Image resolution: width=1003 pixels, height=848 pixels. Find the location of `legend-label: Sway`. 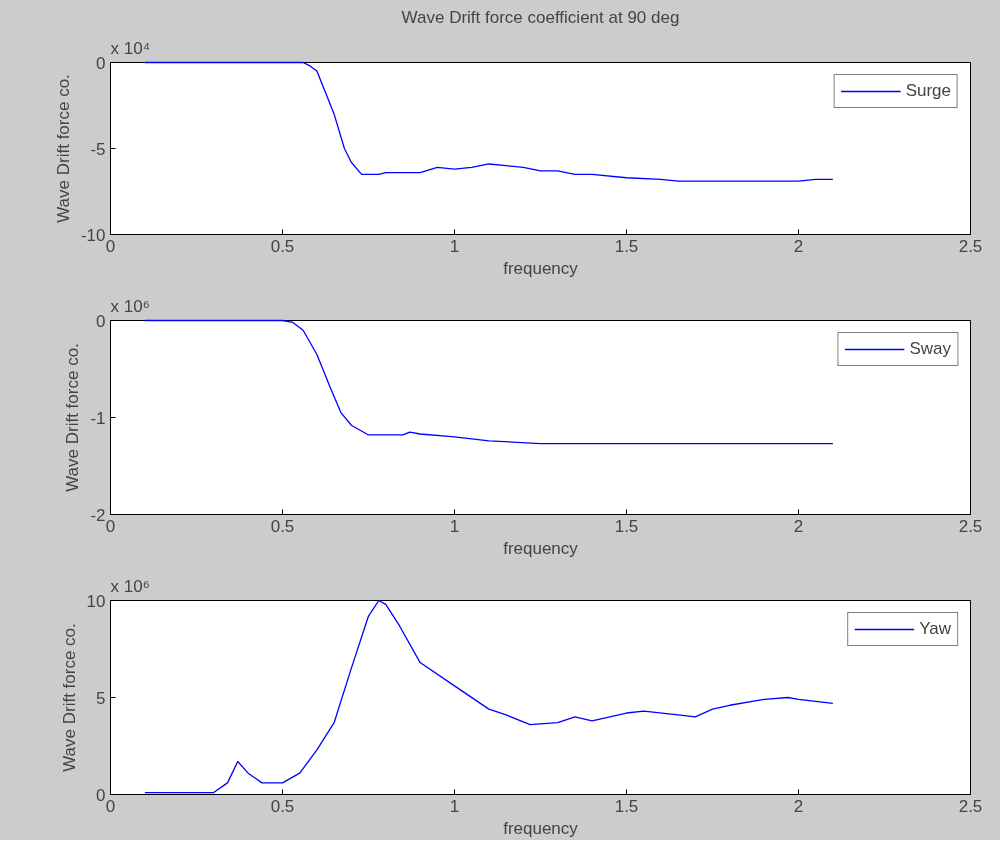

legend-label: Sway is located at coordinates (930, 349).